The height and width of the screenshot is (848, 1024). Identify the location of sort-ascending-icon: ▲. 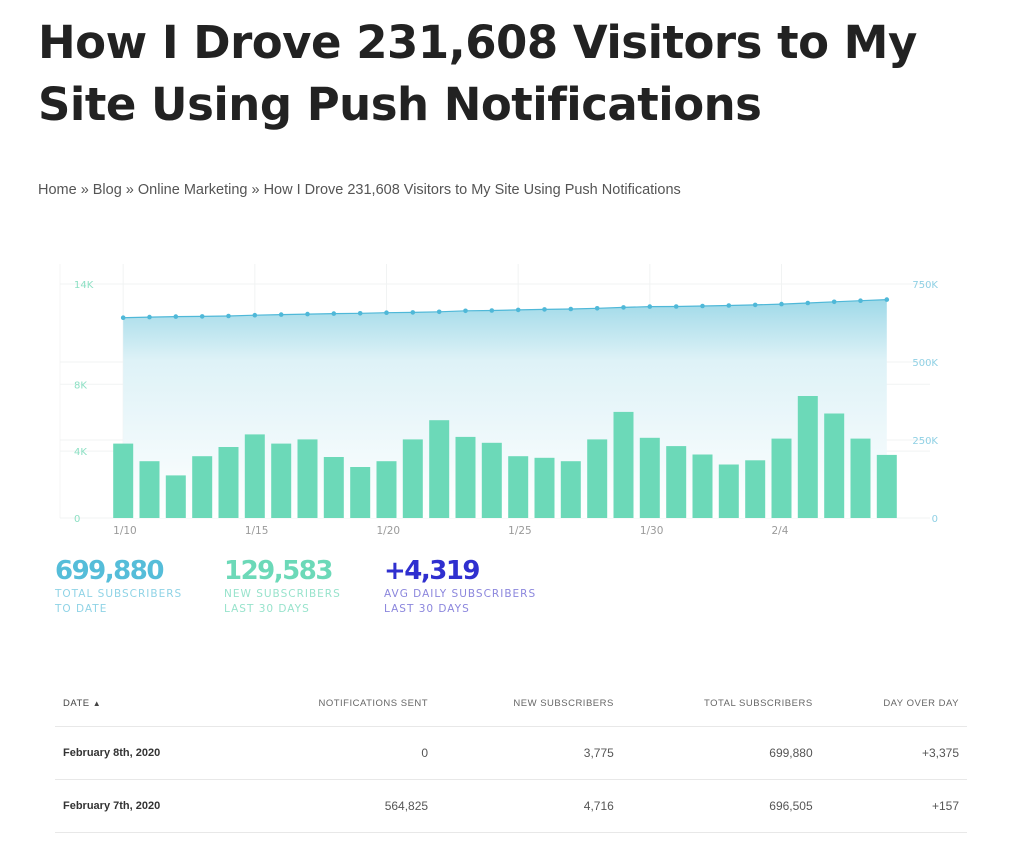
(97, 703).